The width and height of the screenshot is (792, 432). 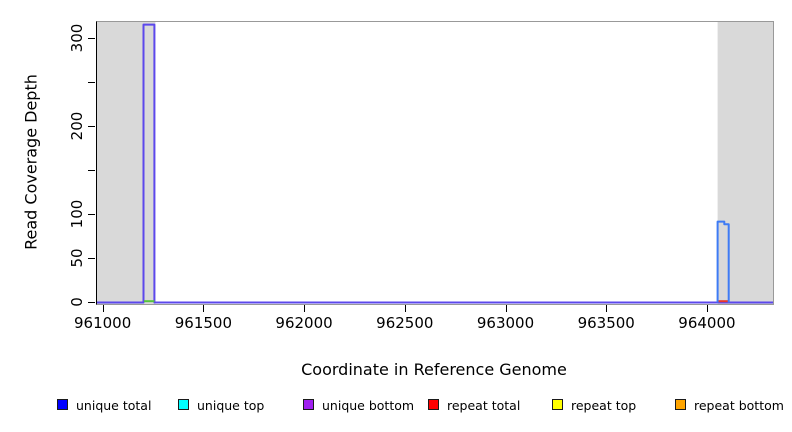 What do you see at coordinates (368, 405) in the screenshot?
I see `legend-label: unique bottom` at bounding box center [368, 405].